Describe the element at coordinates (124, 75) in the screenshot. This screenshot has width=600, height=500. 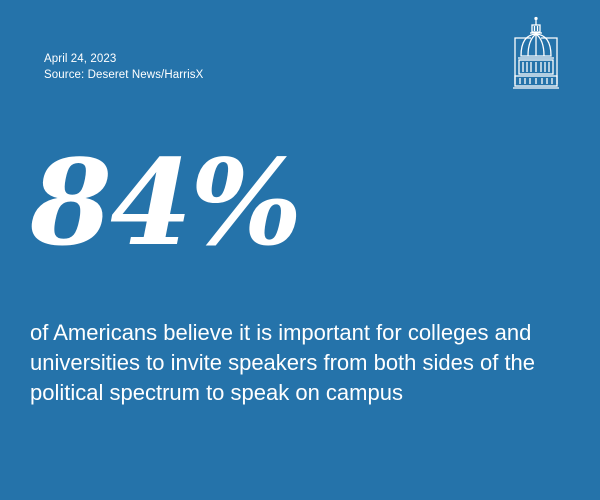
I see `source-label: Source: Deseret News/HarrisX` at that location.